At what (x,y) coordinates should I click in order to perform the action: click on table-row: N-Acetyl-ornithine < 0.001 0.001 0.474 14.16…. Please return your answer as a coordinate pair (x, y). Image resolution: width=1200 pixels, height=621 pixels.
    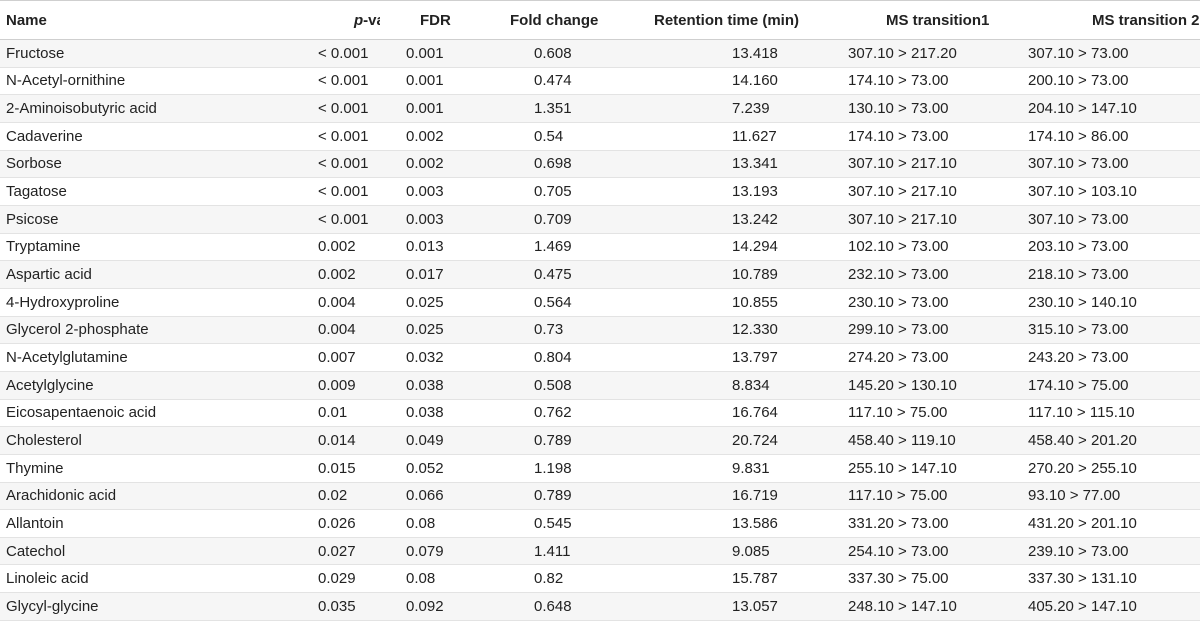
    Looking at the image, I should click on (600, 82).